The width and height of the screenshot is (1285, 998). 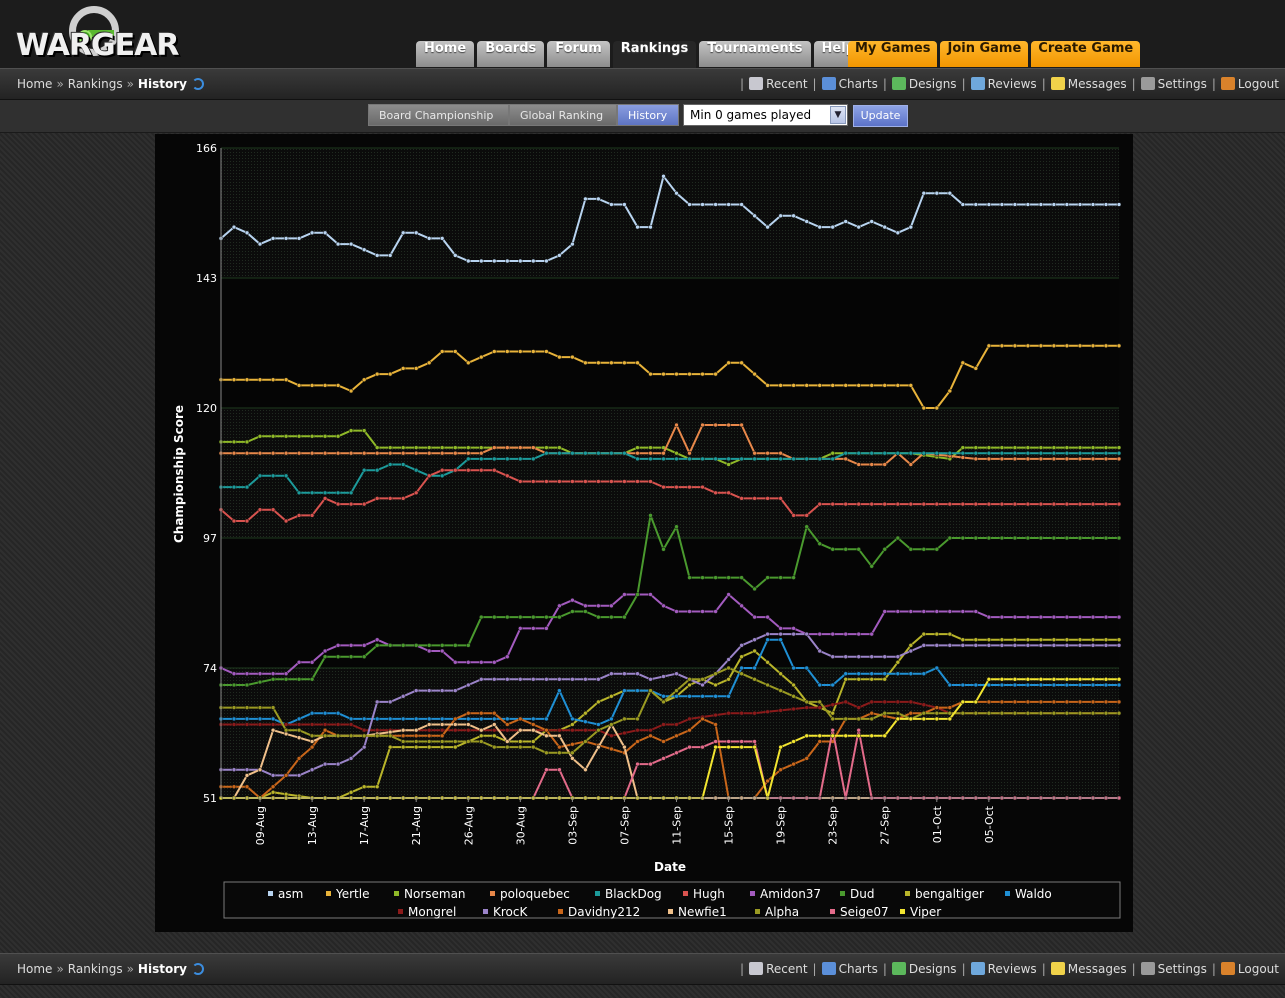 I want to click on legend-entry-dud: Dud, so click(x=862, y=894).